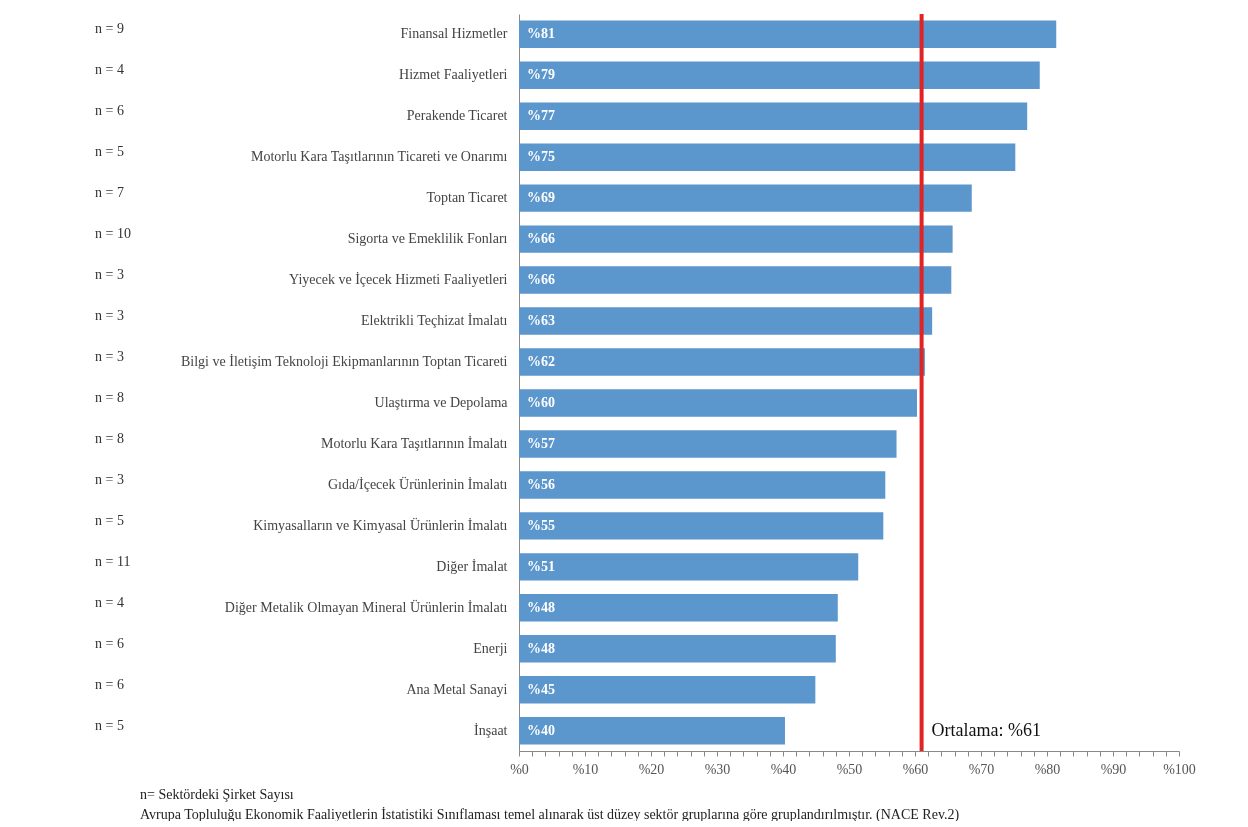 The image size is (1248, 827). What do you see at coordinates (541, 402) in the screenshot?
I see `data-label: %60` at bounding box center [541, 402].